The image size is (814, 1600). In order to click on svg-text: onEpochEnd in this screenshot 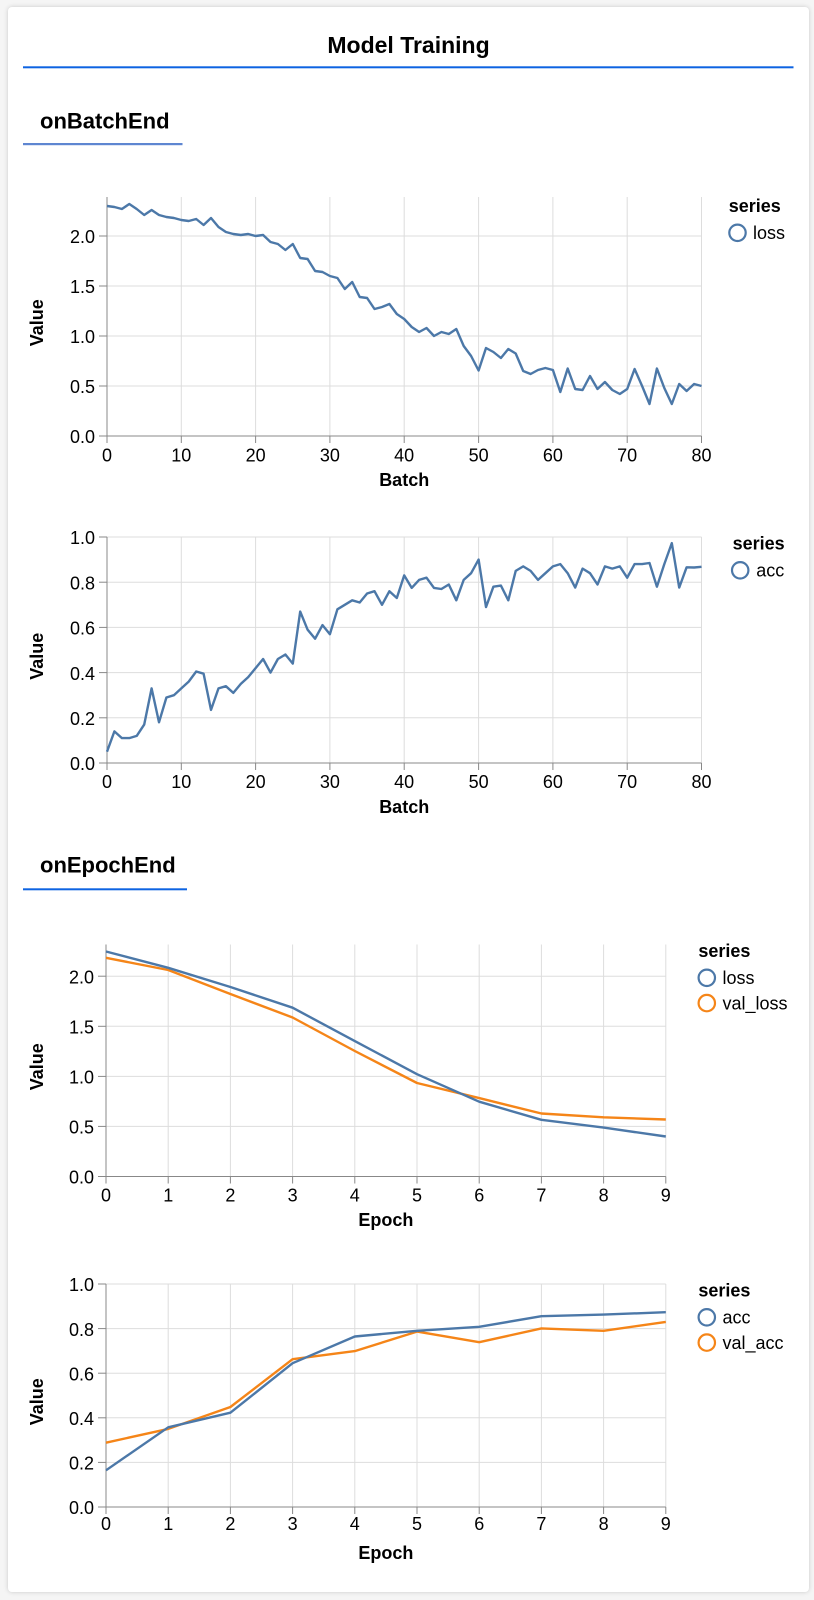, I will do `click(108, 864)`.